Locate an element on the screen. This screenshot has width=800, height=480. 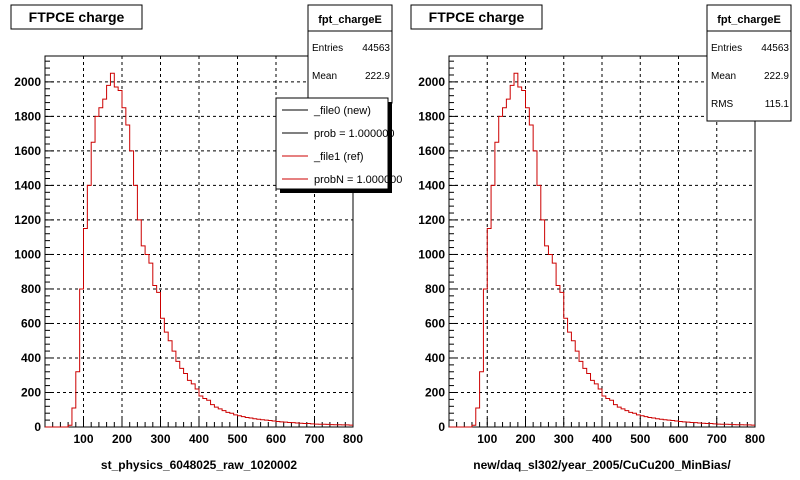
x-axis-label: new/daq_sl302/year_2005/CuCu200_MinBias/ is located at coordinates (602, 465).